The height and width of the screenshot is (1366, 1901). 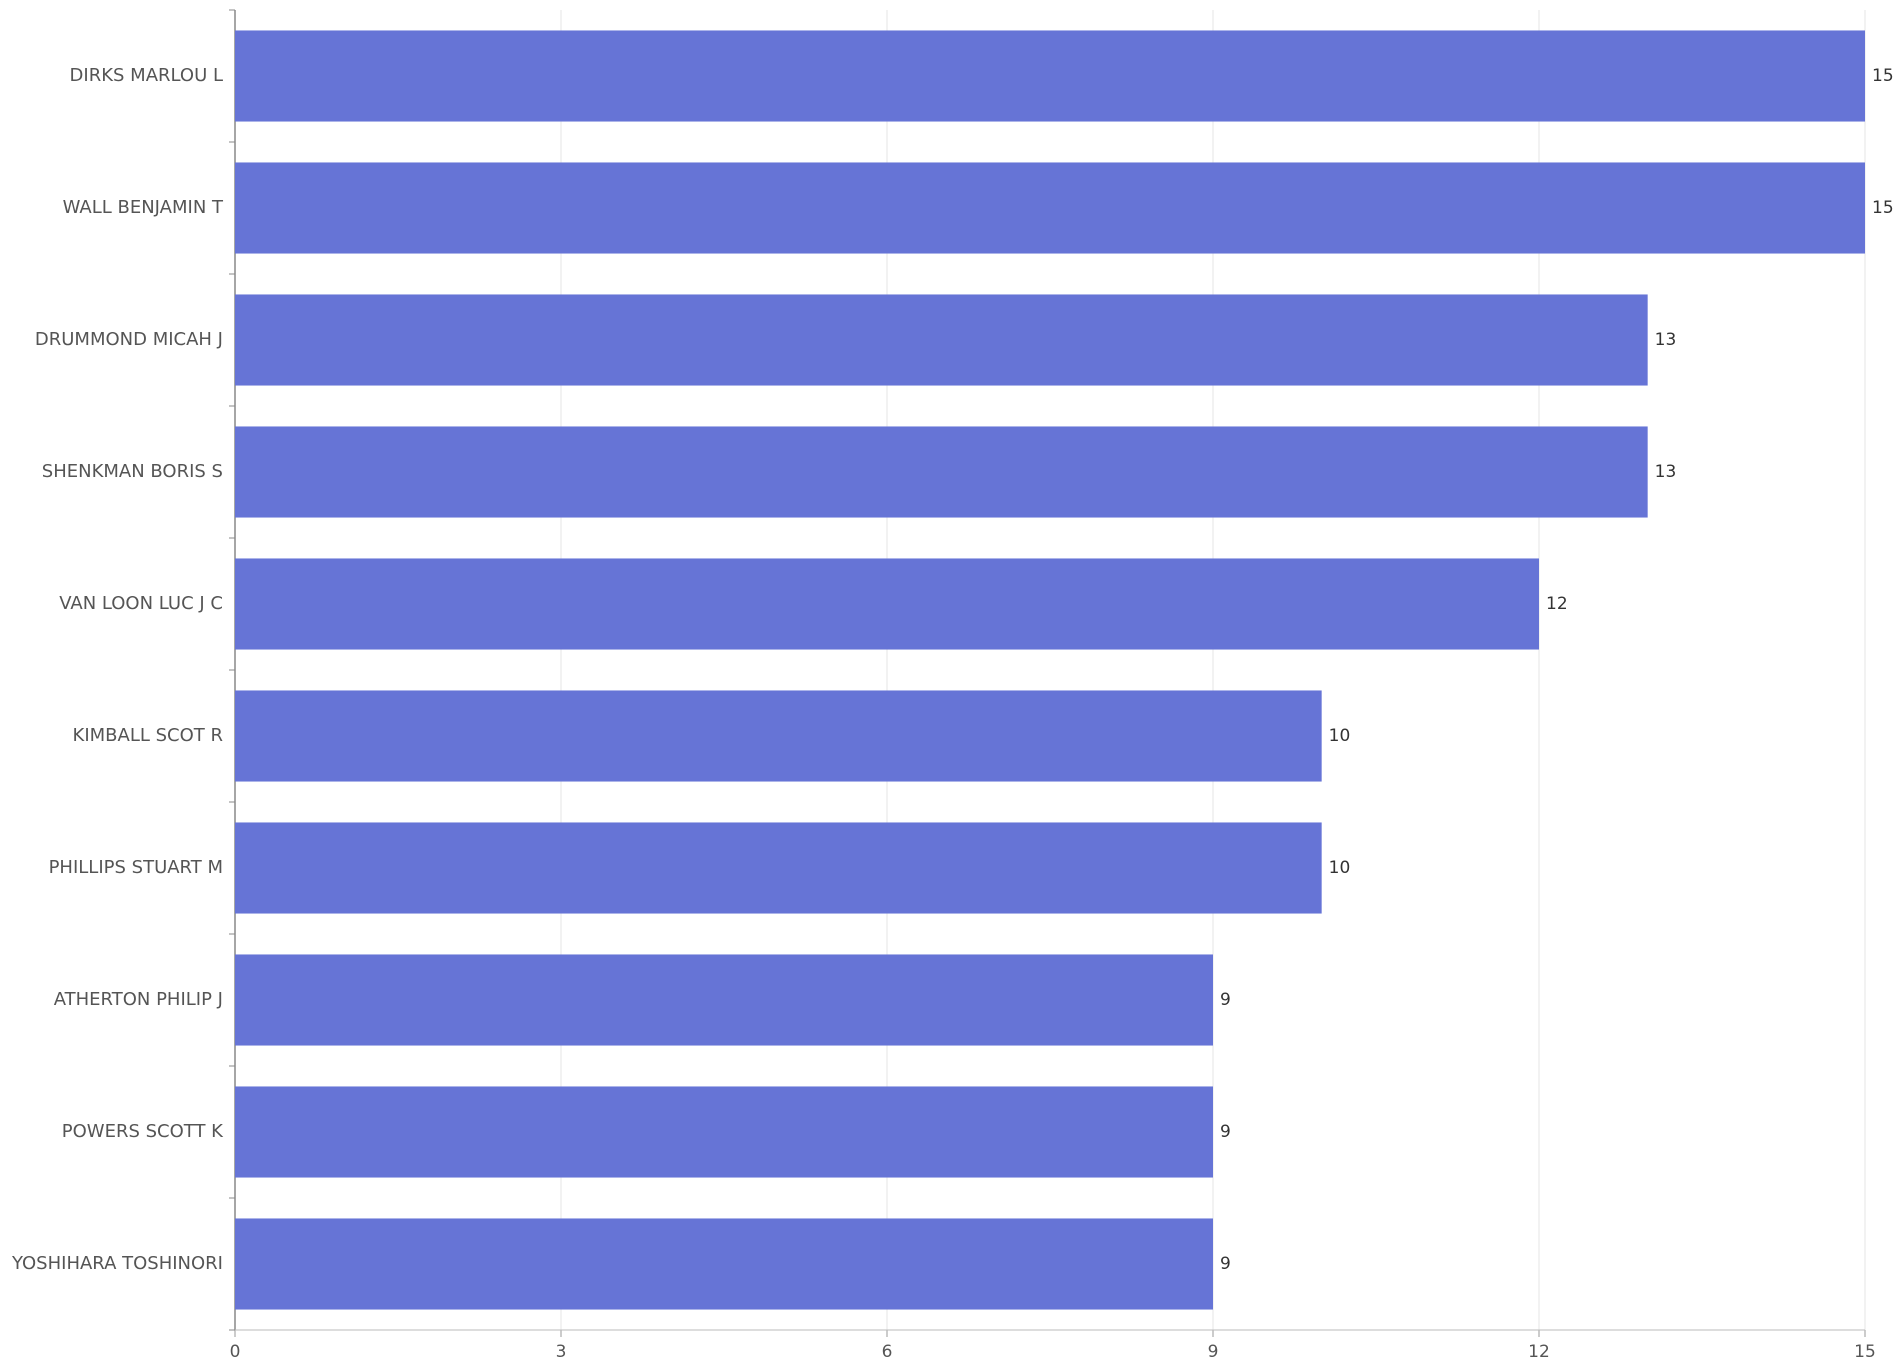 What do you see at coordinates (117, 1263) in the screenshot?
I see `y-tick-label: YOSHIHARA TOSHINORI` at bounding box center [117, 1263].